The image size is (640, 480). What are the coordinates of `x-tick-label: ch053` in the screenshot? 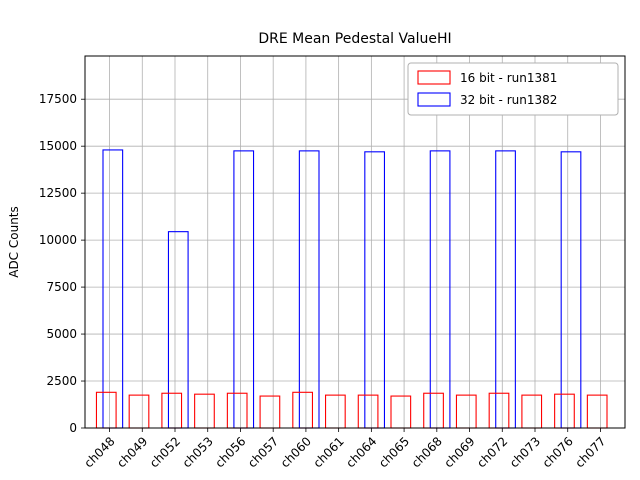 It's located at (198, 452).